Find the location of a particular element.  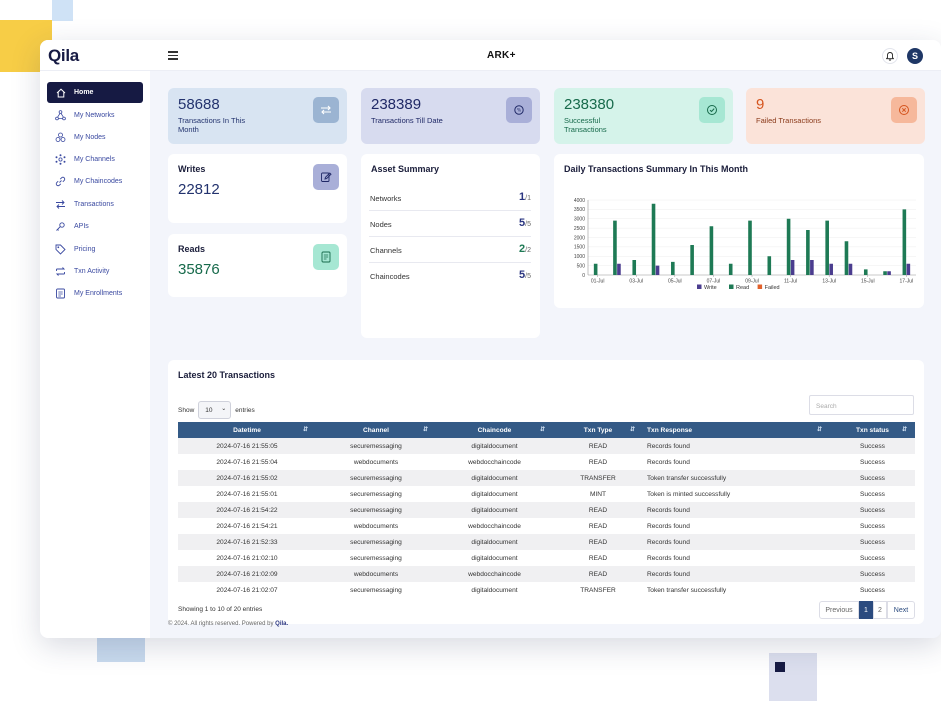

asset-count: 5/5 is located at coordinates (525, 275).